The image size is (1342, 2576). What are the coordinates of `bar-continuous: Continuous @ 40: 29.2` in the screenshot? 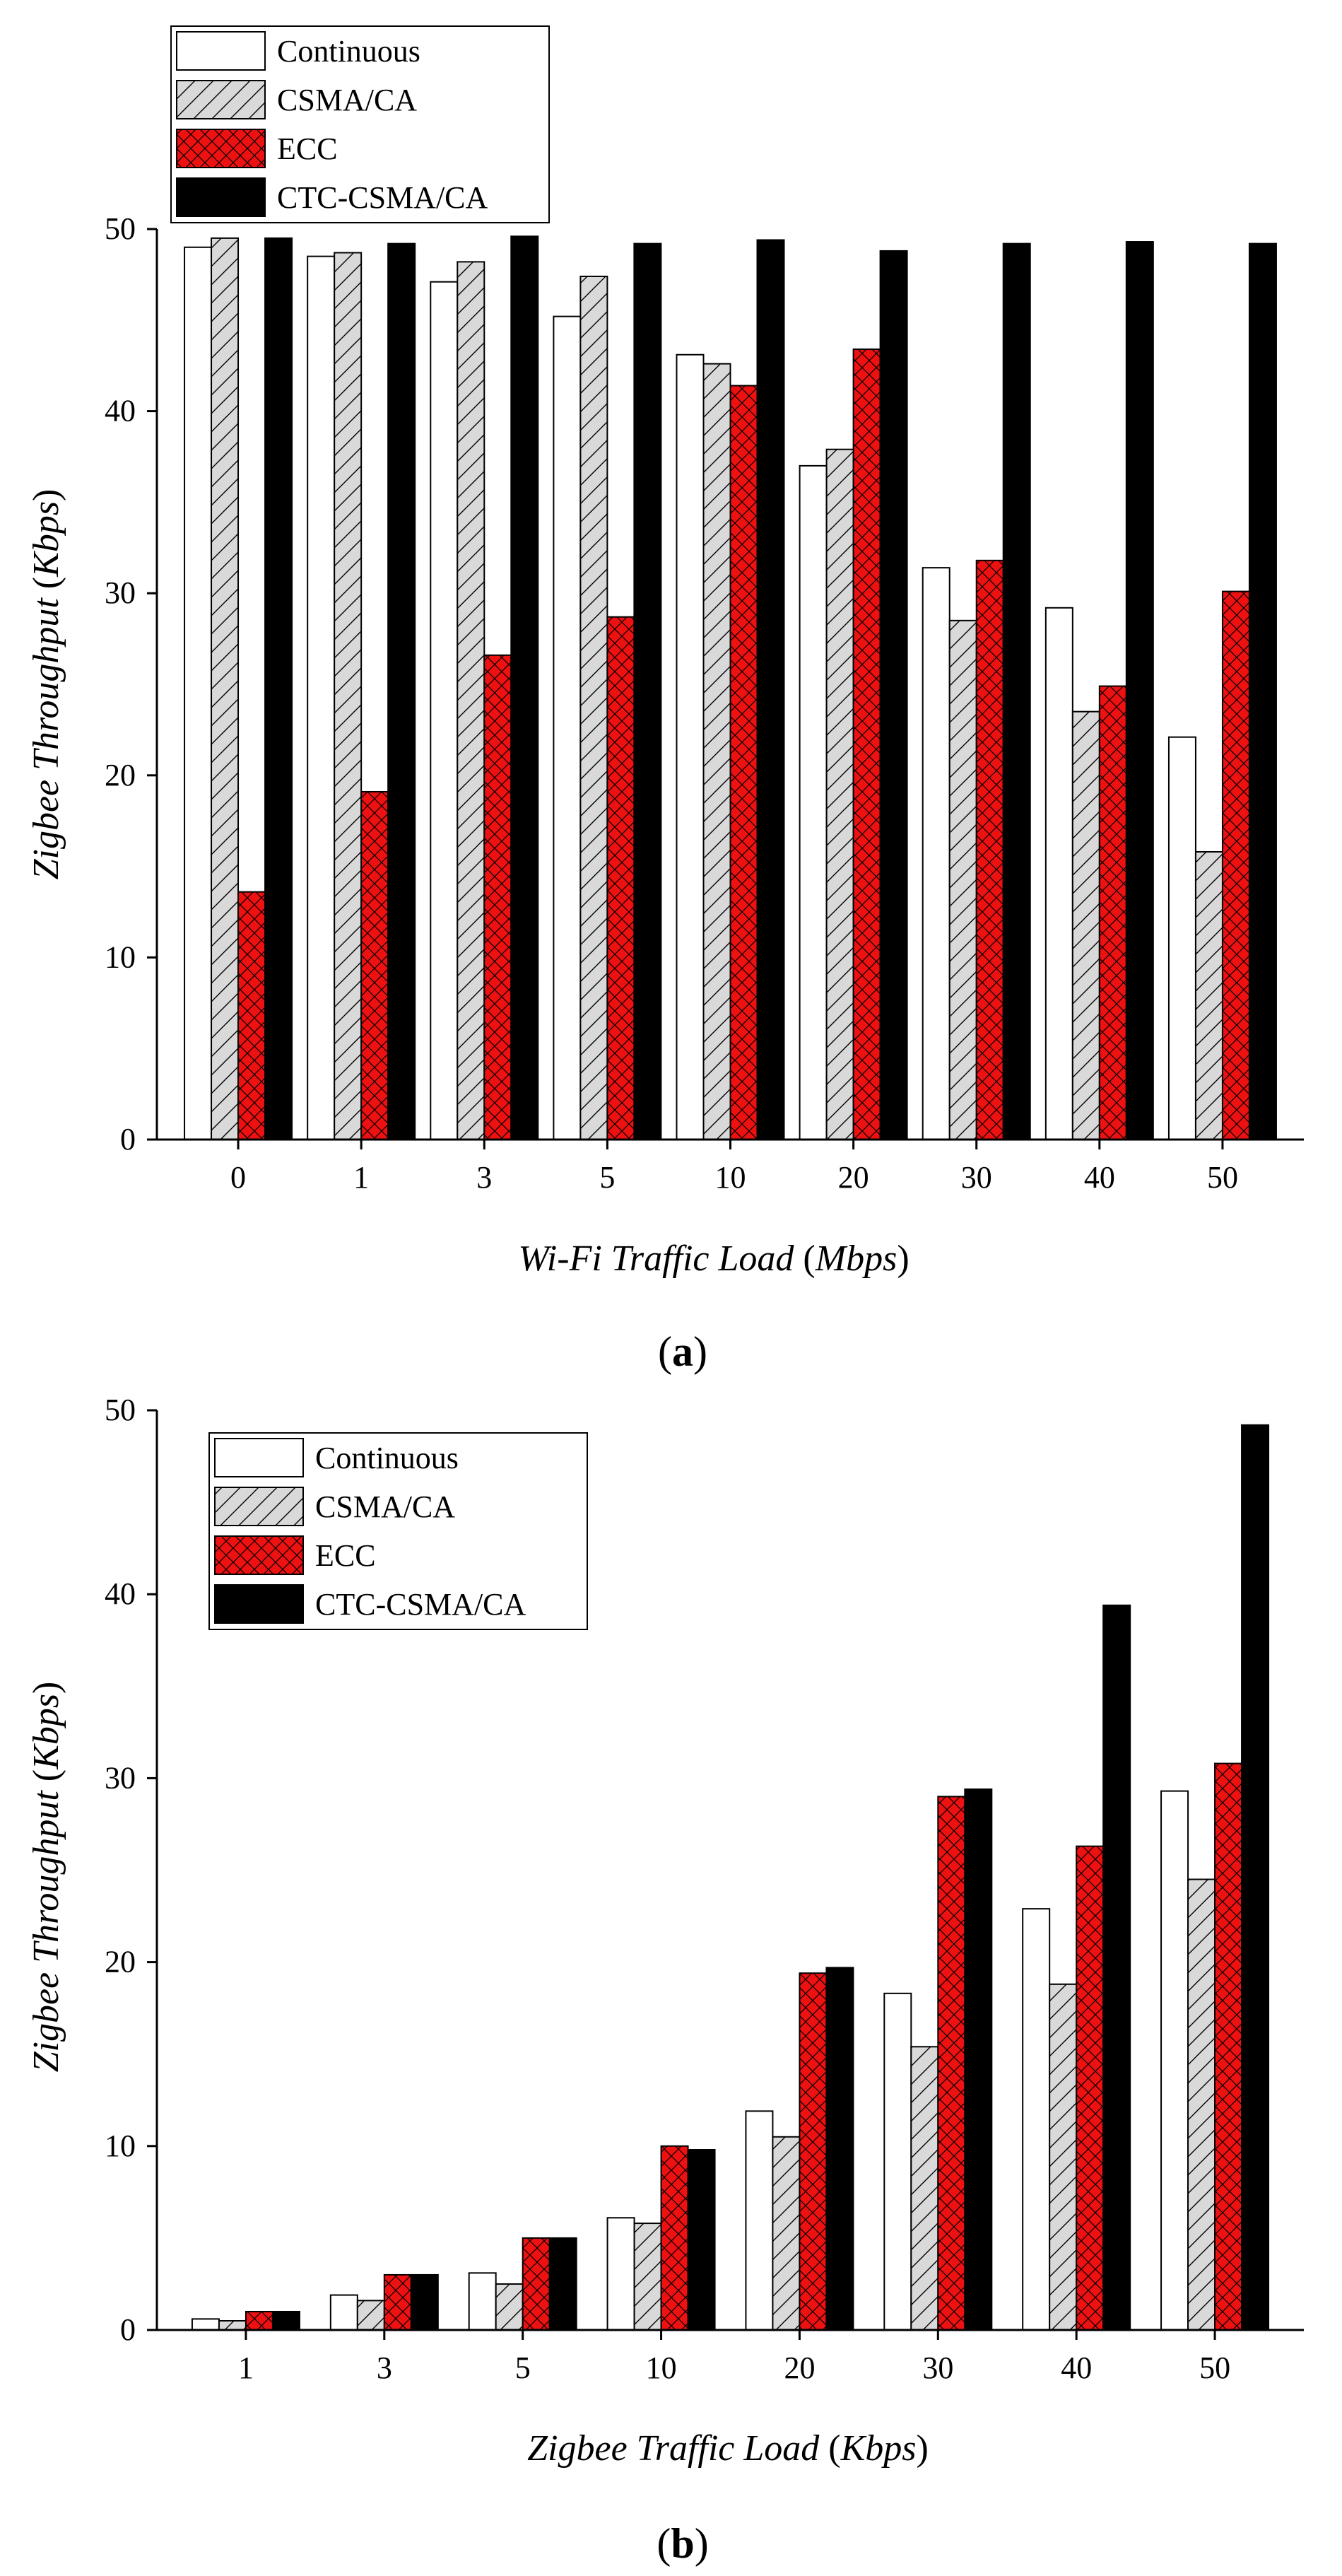 It's located at (1058, 874).